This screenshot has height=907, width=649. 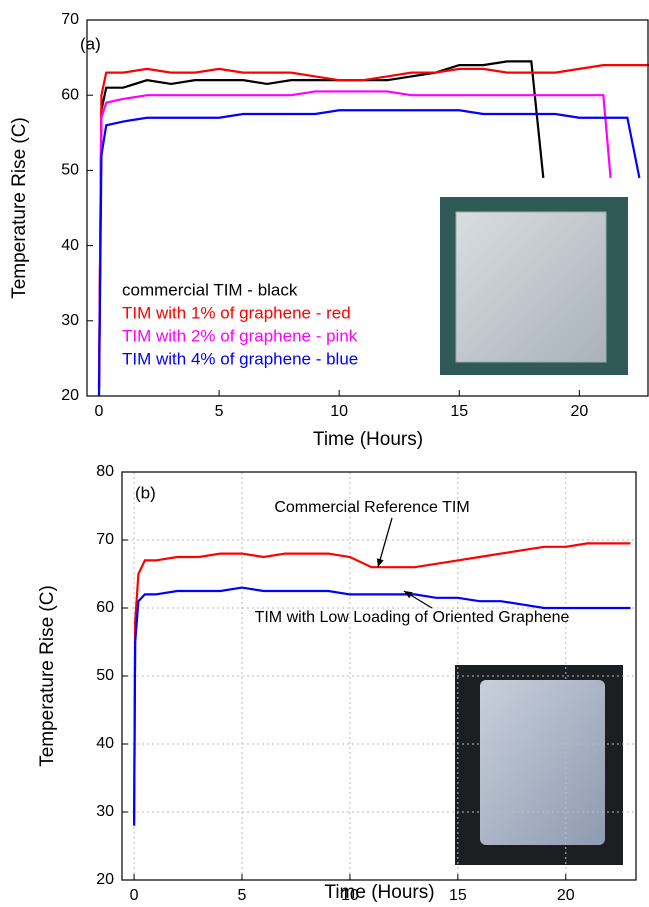 What do you see at coordinates (385, 542) in the screenshot?
I see `annotation-arrow` at bounding box center [385, 542].